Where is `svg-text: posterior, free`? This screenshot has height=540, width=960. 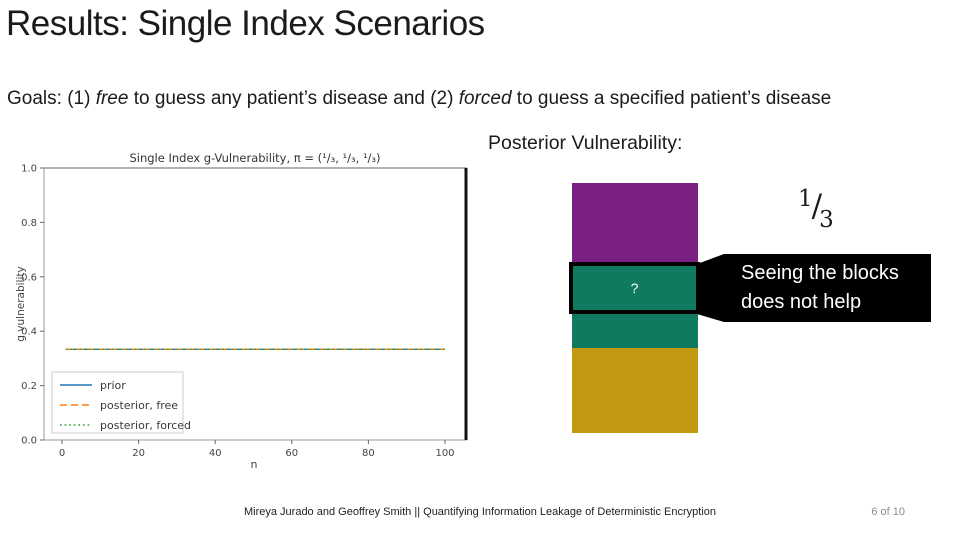
svg-text: posterior, free is located at coordinates (139, 405).